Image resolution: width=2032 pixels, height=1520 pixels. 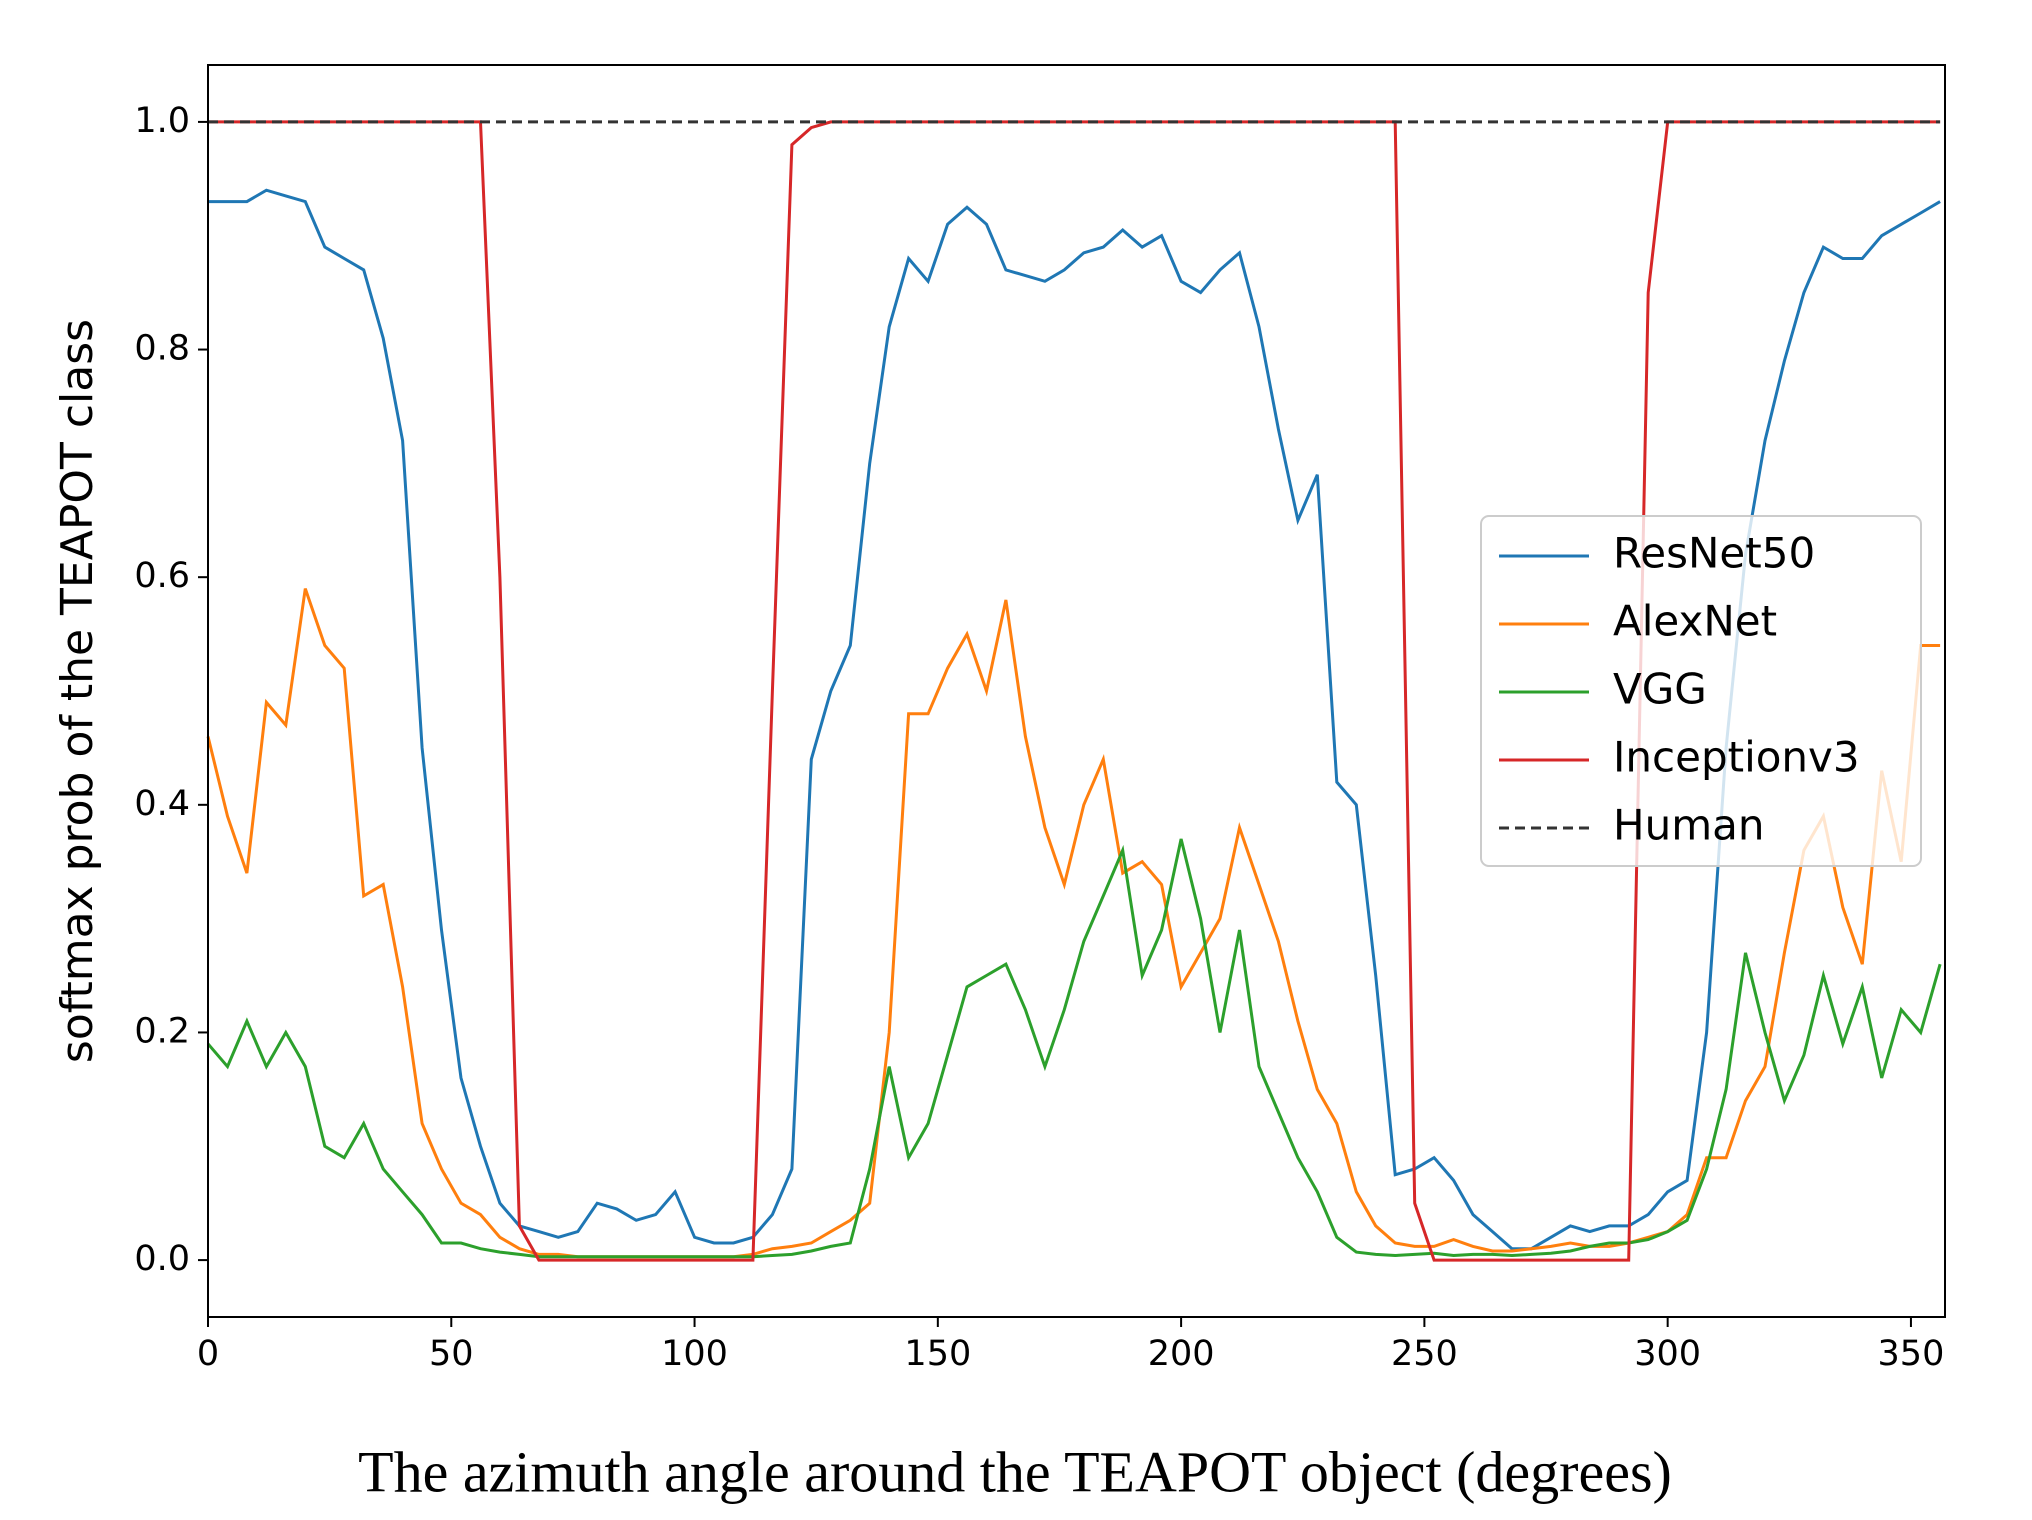 I want to click on legend-label: Inceptionv3, so click(x=1736, y=757).